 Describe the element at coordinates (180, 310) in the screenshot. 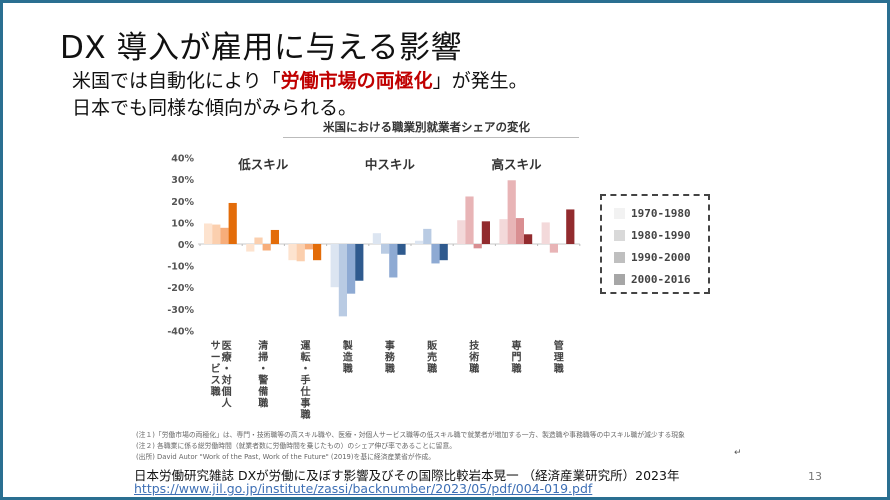

I see `y-tick-label: -30%` at that location.